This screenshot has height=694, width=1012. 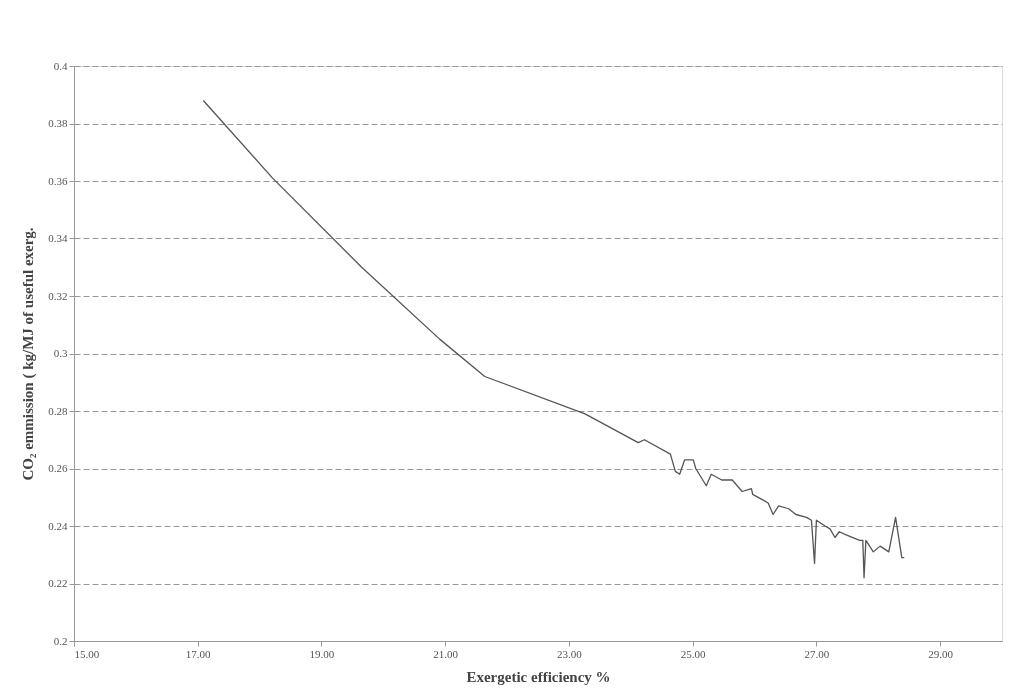 What do you see at coordinates (60, 353) in the screenshot?
I see `y-tick-label: 0.3` at bounding box center [60, 353].